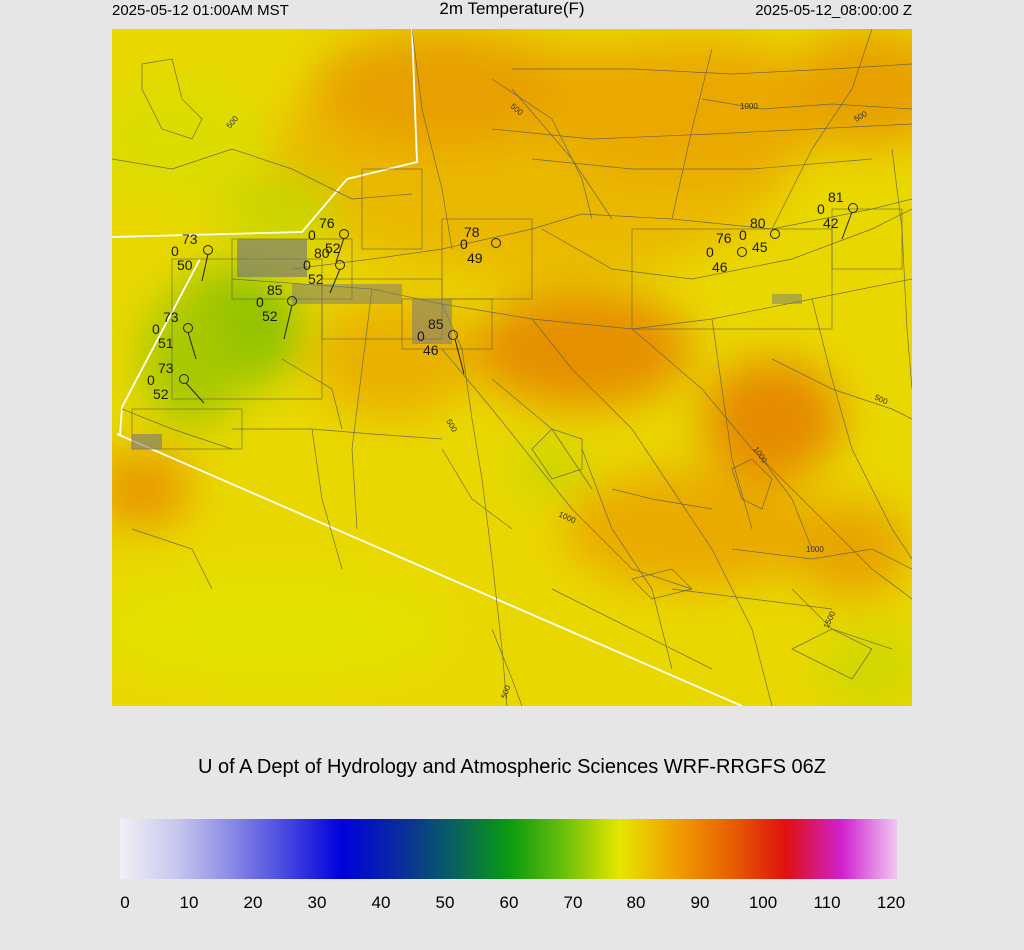  I want to click on station-plot: 76 0 52, so click(328, 239).